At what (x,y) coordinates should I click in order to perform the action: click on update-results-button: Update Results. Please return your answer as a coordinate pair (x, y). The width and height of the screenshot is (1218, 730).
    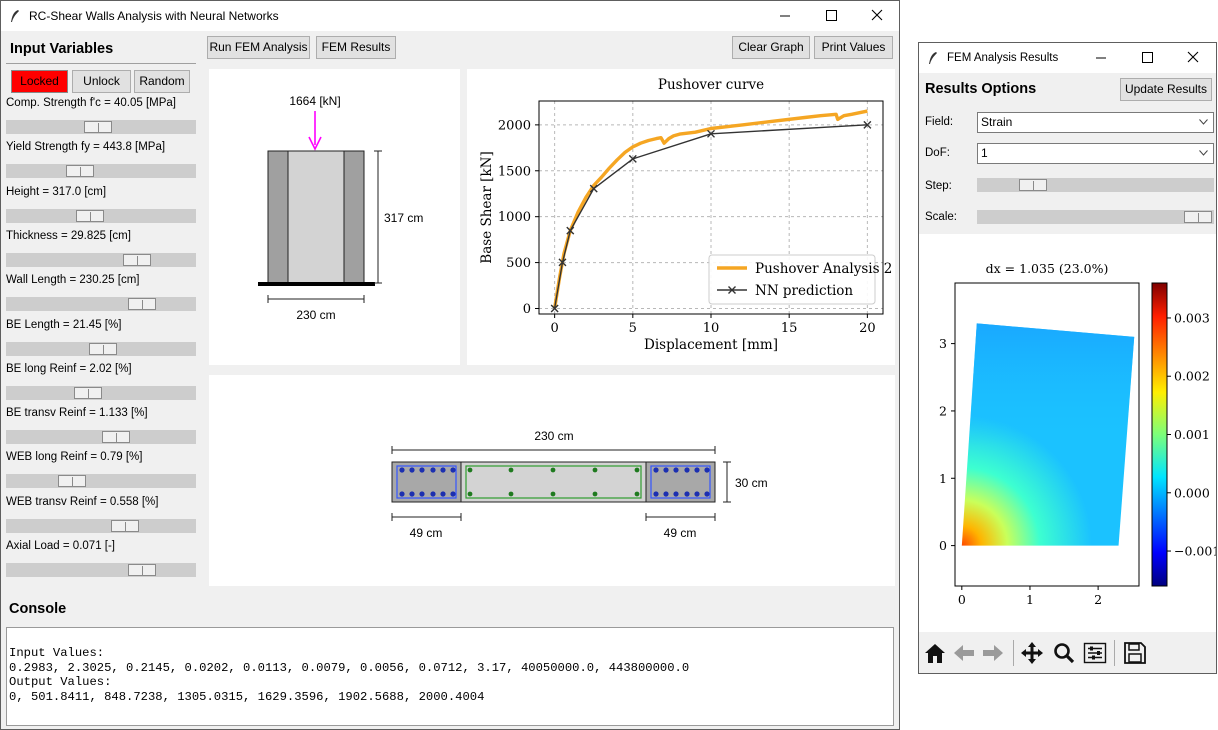
    Looking at the image, I should click on (1166, 89).